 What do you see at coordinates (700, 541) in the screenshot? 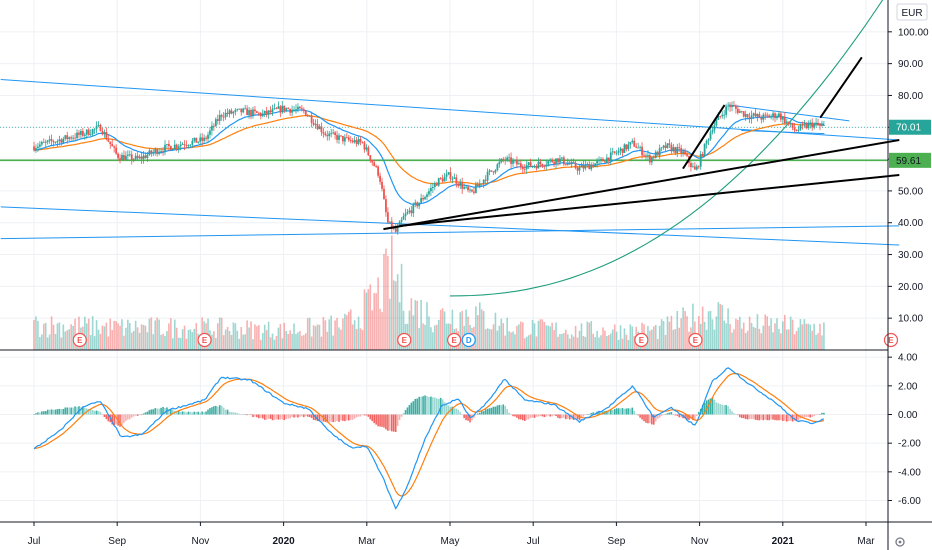
I see `time-tick-label: Nov` at bounding box center [700, 541].